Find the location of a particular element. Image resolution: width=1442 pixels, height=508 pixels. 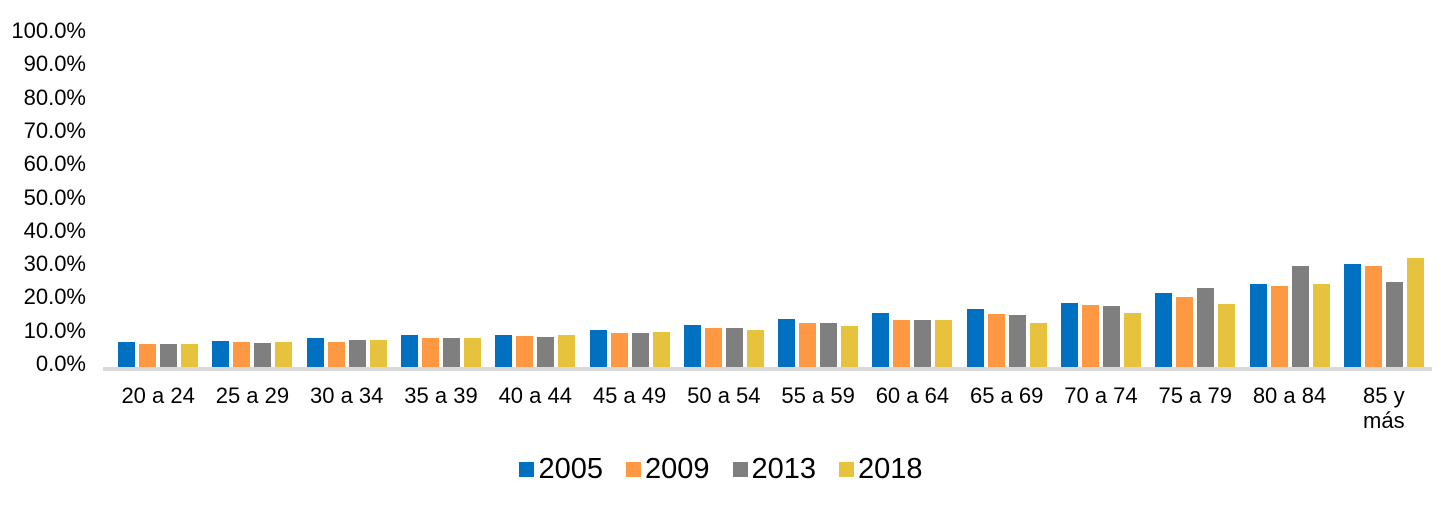

x-axis-label: 80 a 84 is located at coordinates (1289, 395).